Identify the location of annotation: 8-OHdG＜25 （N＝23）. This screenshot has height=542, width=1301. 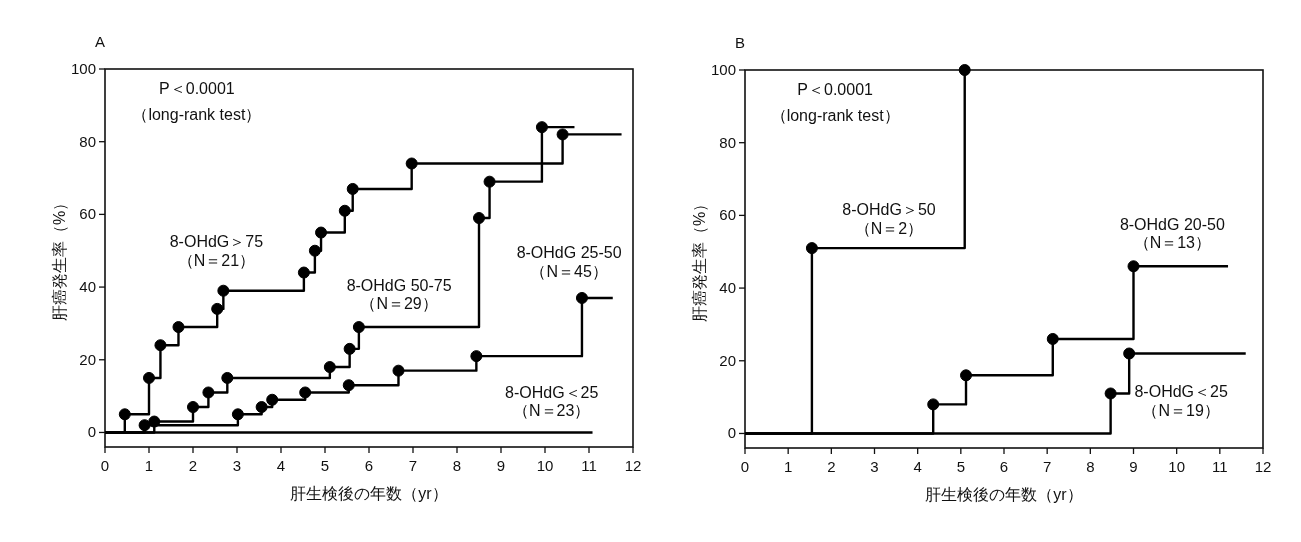
(552, 401).